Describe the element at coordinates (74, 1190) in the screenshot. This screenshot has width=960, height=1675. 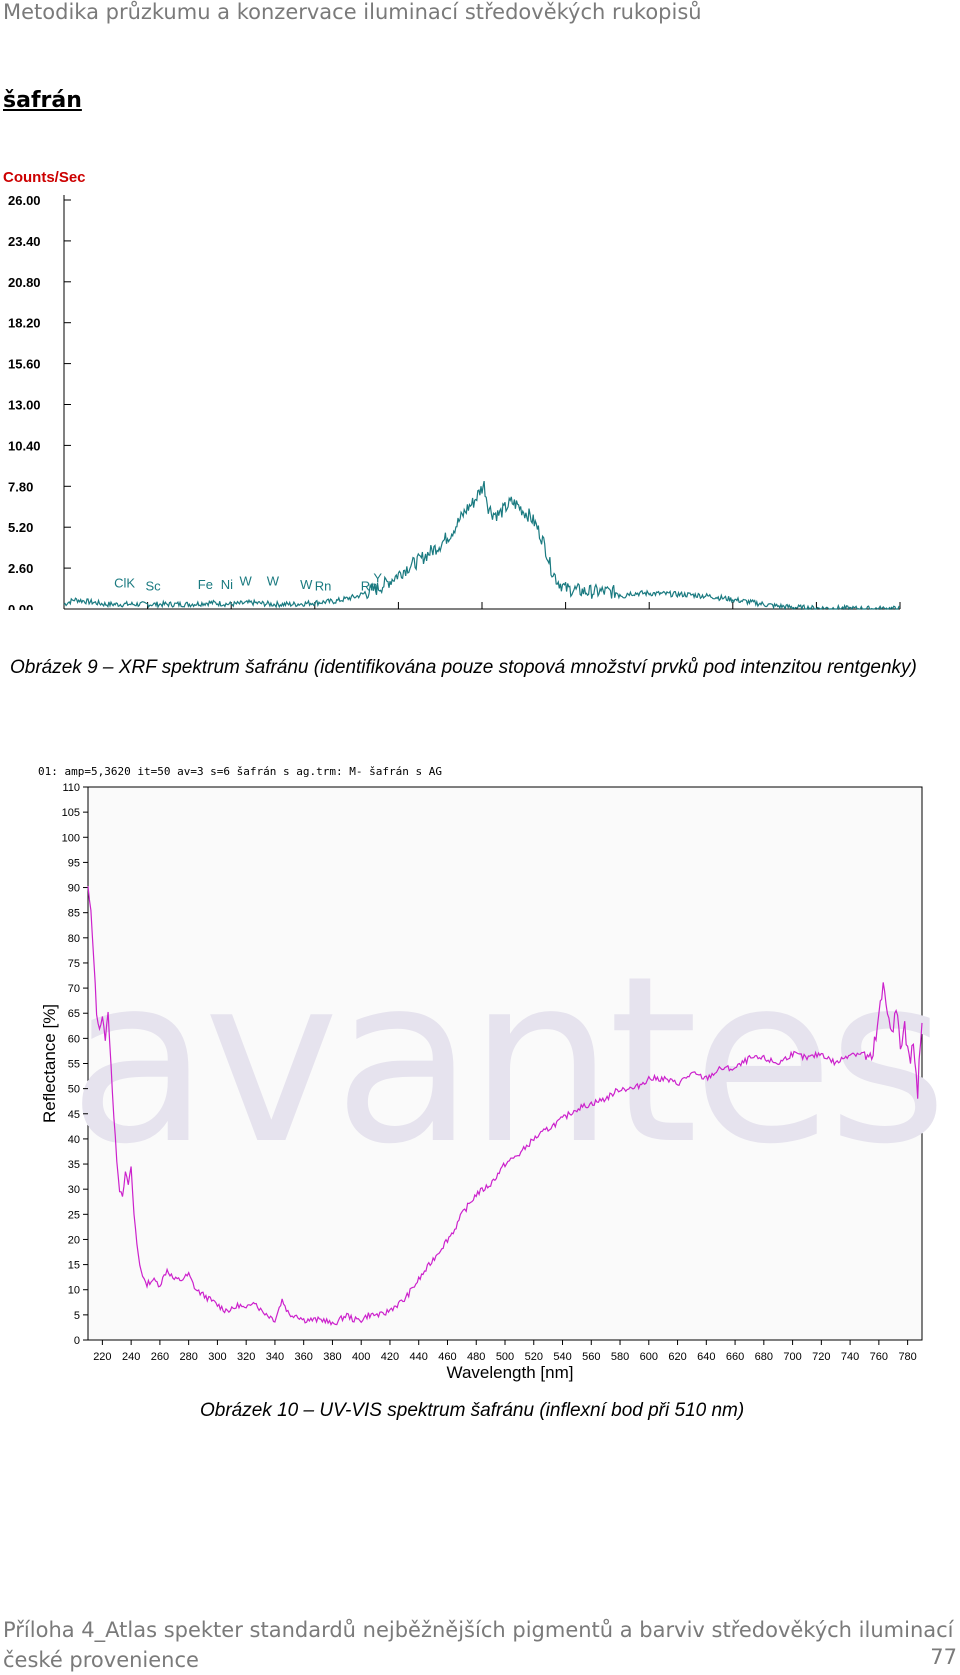
I see `uv-y-tick-label: 30` at that location.